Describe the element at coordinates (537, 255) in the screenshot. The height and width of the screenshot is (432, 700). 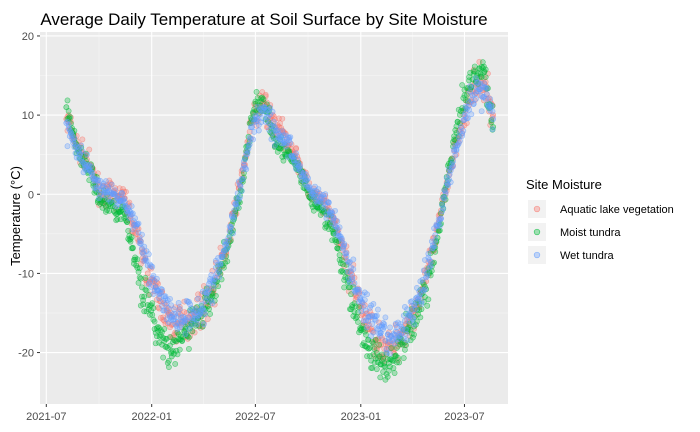
I see `legend-marker` at that location.